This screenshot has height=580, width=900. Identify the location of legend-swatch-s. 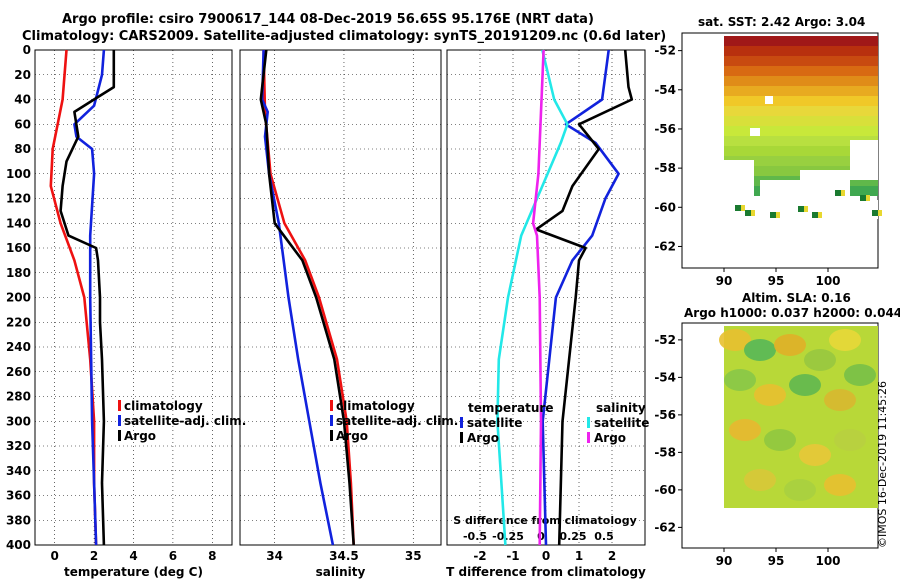
(588, 437).